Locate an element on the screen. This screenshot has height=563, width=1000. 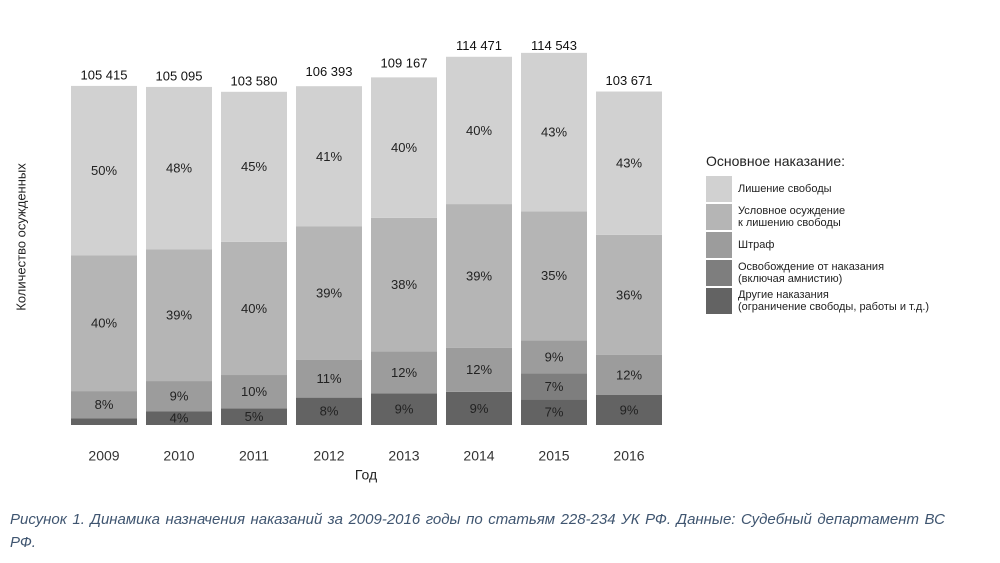
value-label: 45% is located at coordinates (254, 166).